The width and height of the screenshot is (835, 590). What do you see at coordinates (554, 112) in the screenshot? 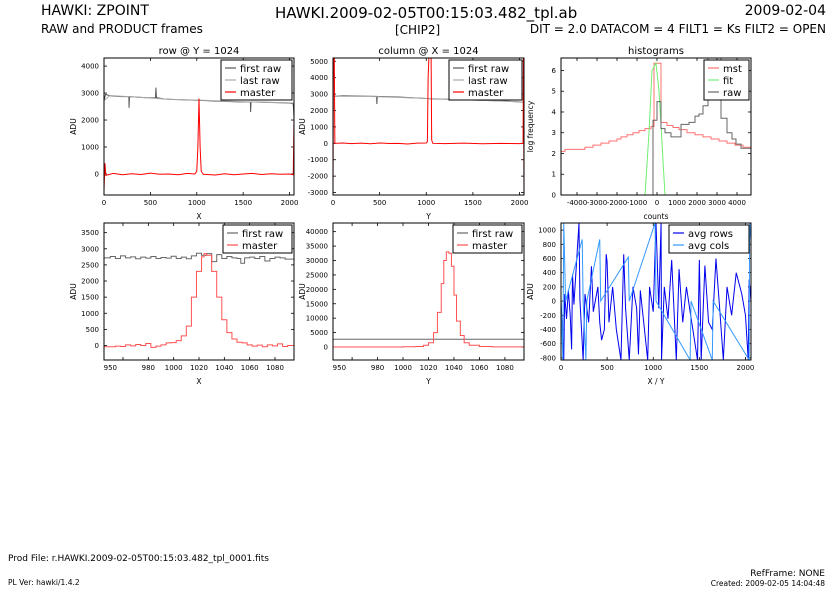
I see `y-tick-label: 4` at bounding box center [554, 112].